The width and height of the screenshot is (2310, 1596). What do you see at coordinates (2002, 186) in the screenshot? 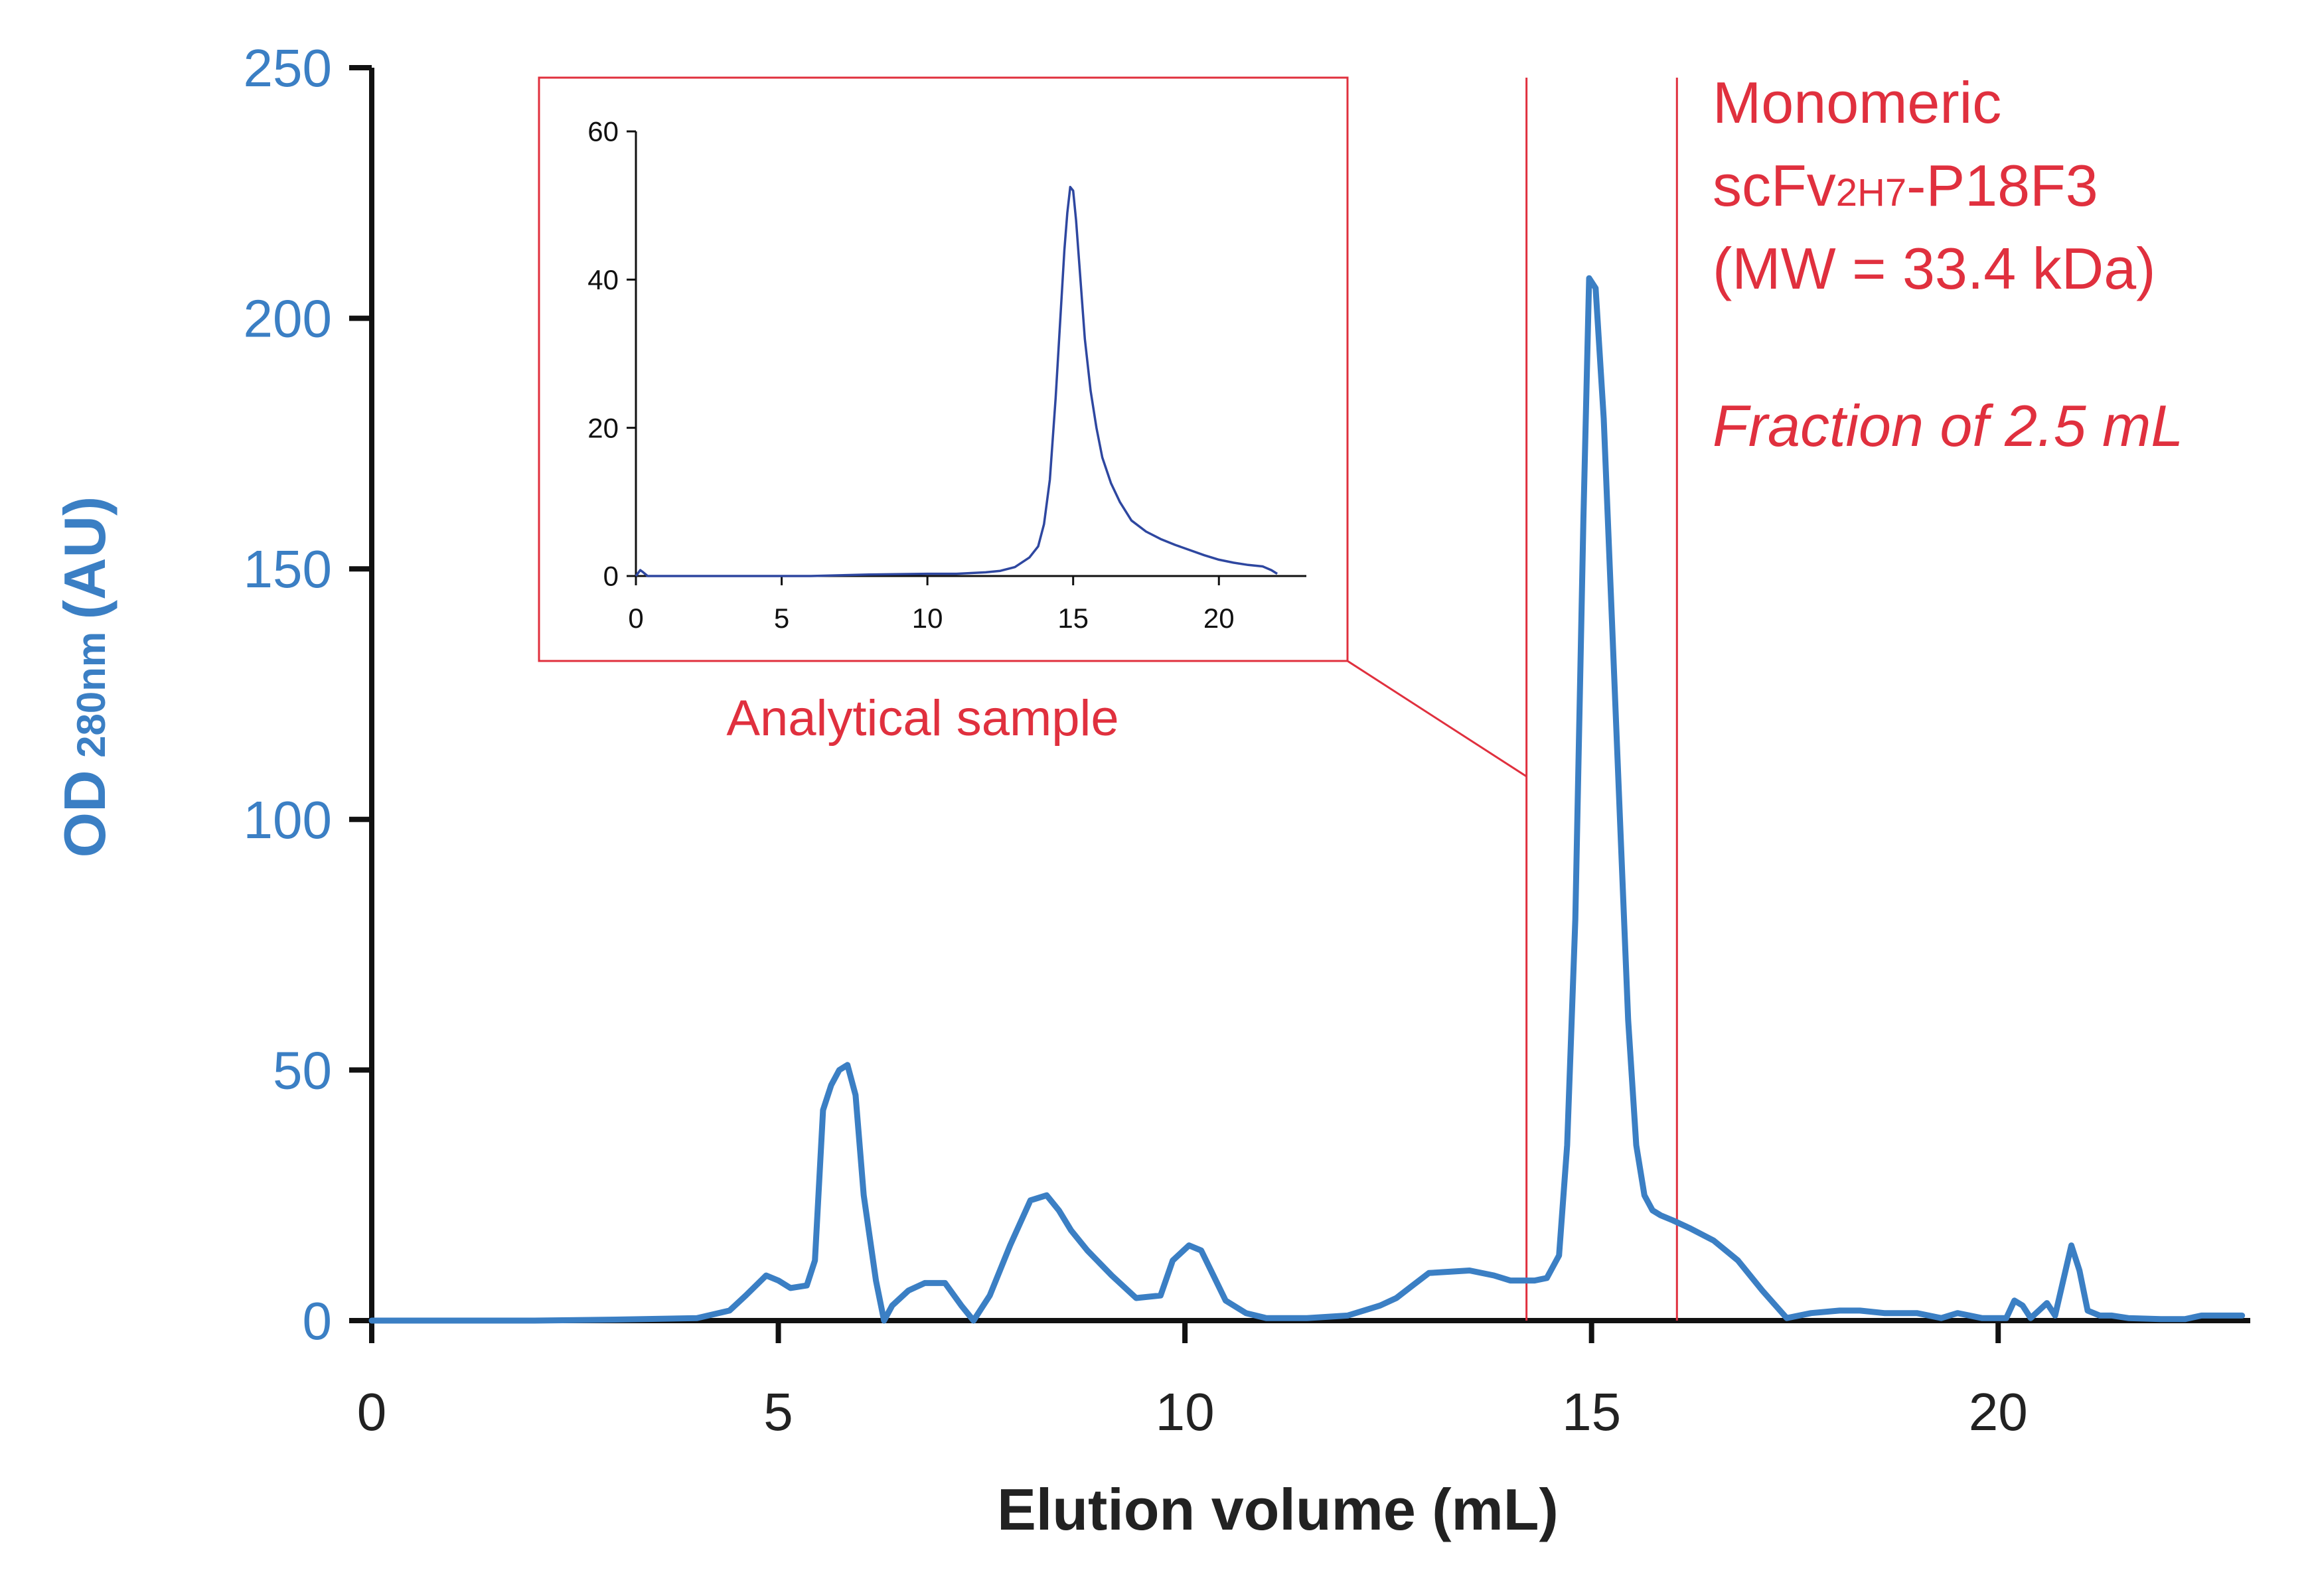
I see `annotation-protein: -P18F3` at bounding box center [2002, 186].